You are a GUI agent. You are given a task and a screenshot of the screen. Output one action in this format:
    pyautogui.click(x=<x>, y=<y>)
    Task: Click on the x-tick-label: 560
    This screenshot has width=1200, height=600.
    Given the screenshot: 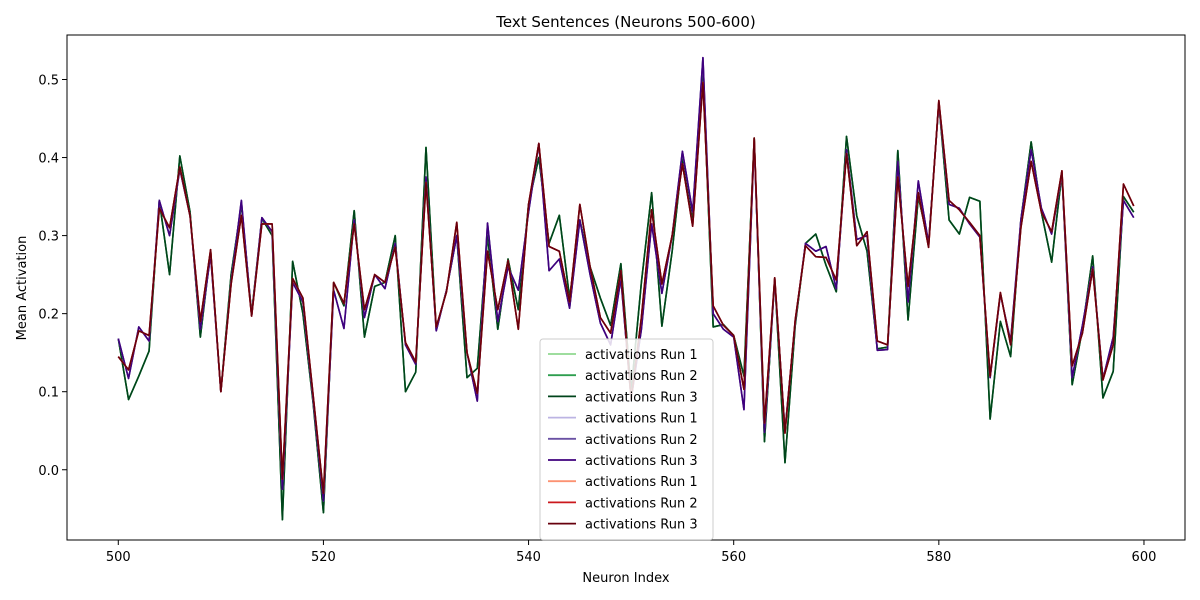 What is the action you would take?
    pyautogui.click(x=733, y=557)
    